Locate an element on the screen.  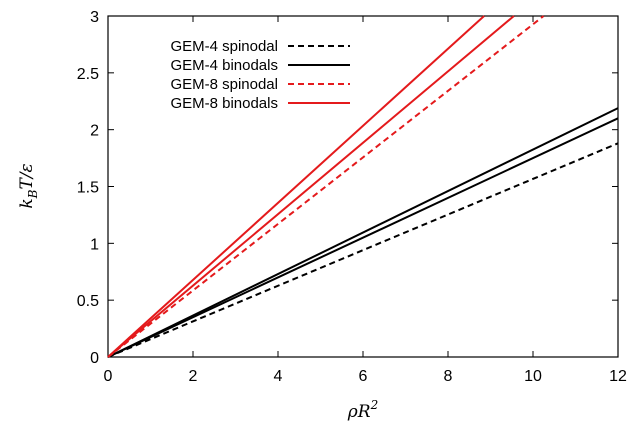
y-tick-label: 0.5 is located at coordinates (88, 301).